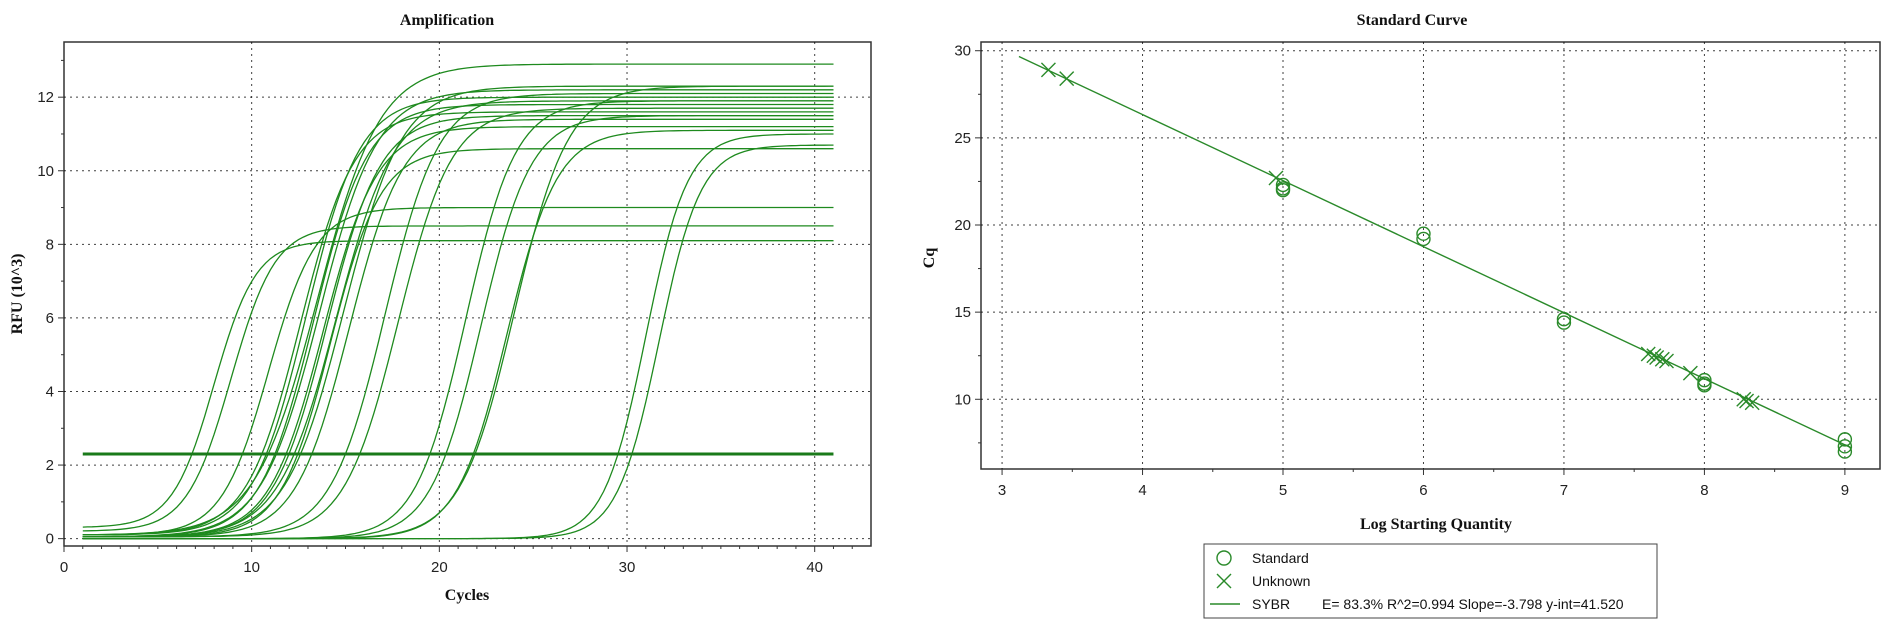 This screenshot has width=1902, height=622. What do you see at coordinates (1283, 490) in the screenshot?
I see `std-xtick-label: 5` at bounding box center [1283, 490].